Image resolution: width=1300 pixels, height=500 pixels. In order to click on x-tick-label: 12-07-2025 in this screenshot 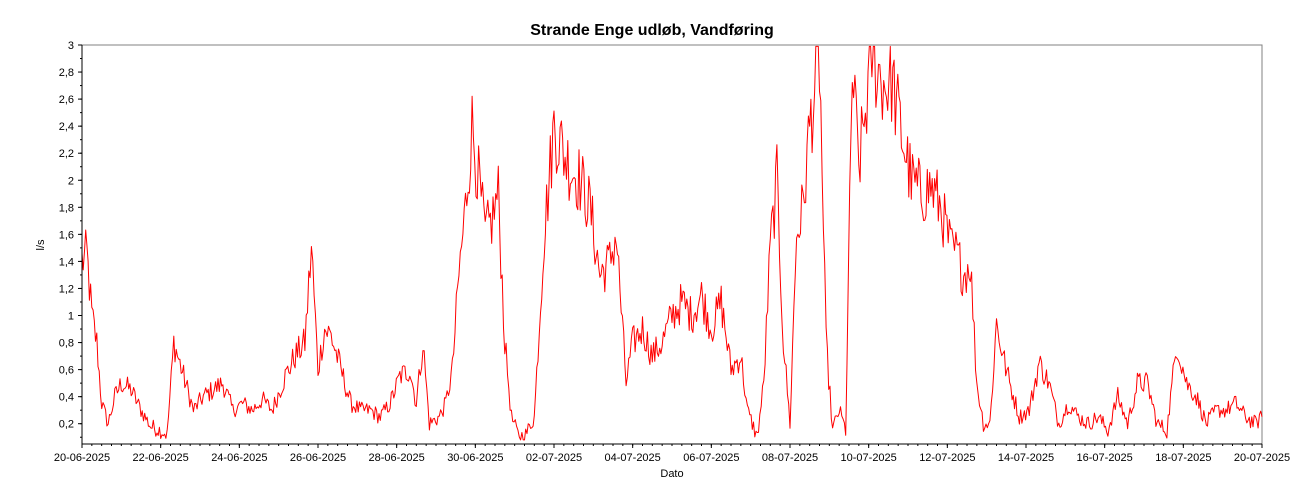, I will do `click(947, 458)`.